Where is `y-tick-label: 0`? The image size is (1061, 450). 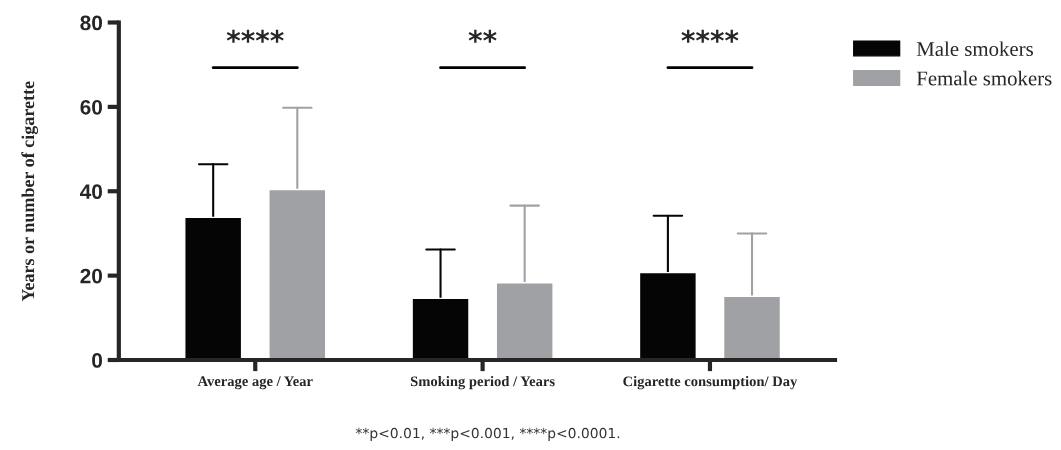 y-tick-label: 0 is located at coordinates (97, 360).